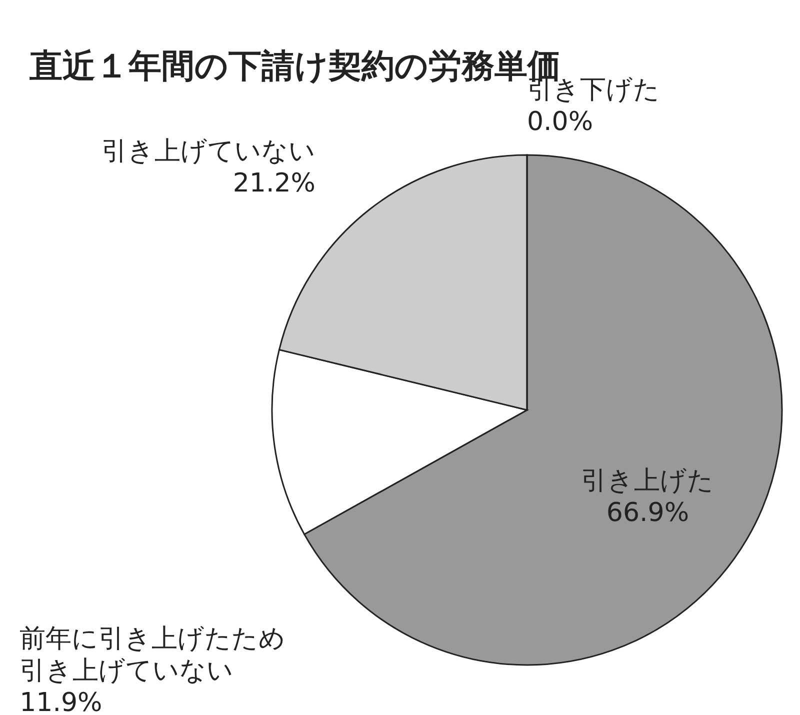 This screenshot has height=715, width=800. I want to click on data-label: 11.9%, so click(61, 701).